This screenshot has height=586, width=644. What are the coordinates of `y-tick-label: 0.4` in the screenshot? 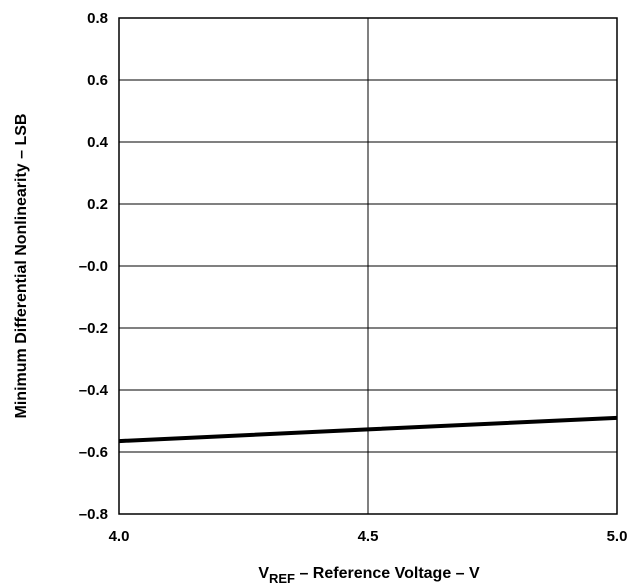 It's located at (98, 142).